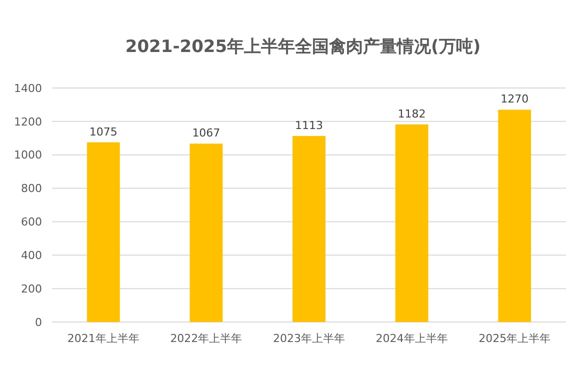 The width and height of the screenshot is (586, 367). I want to click on data-label: 1075, so click(103, 131).